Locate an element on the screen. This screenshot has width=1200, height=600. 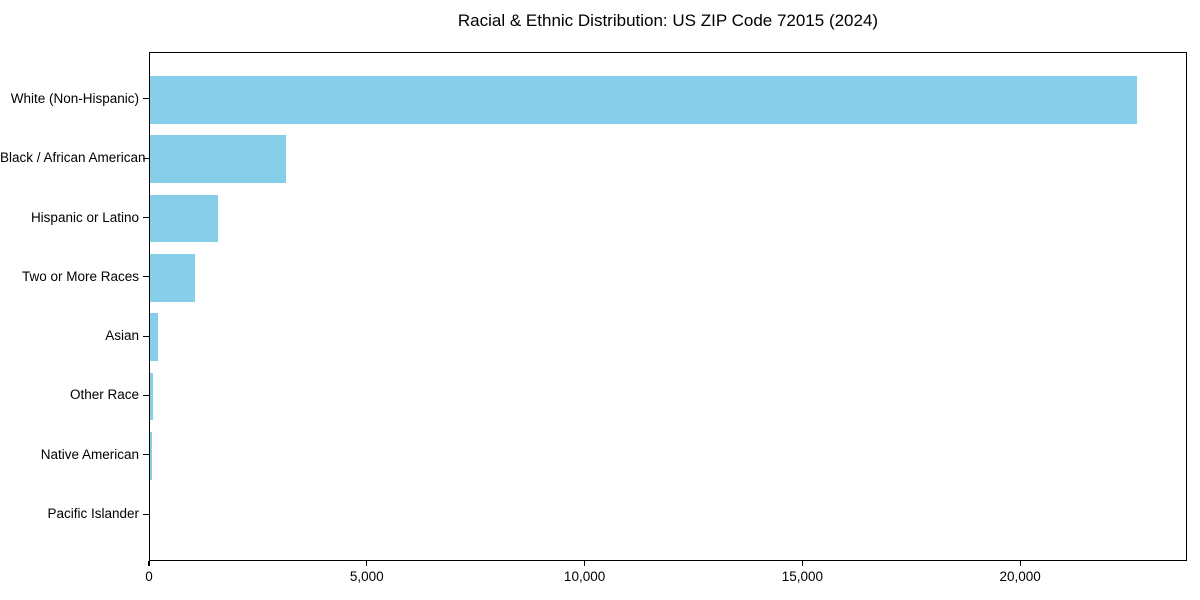
category-label: Native American is located at coordinates (89, 454).